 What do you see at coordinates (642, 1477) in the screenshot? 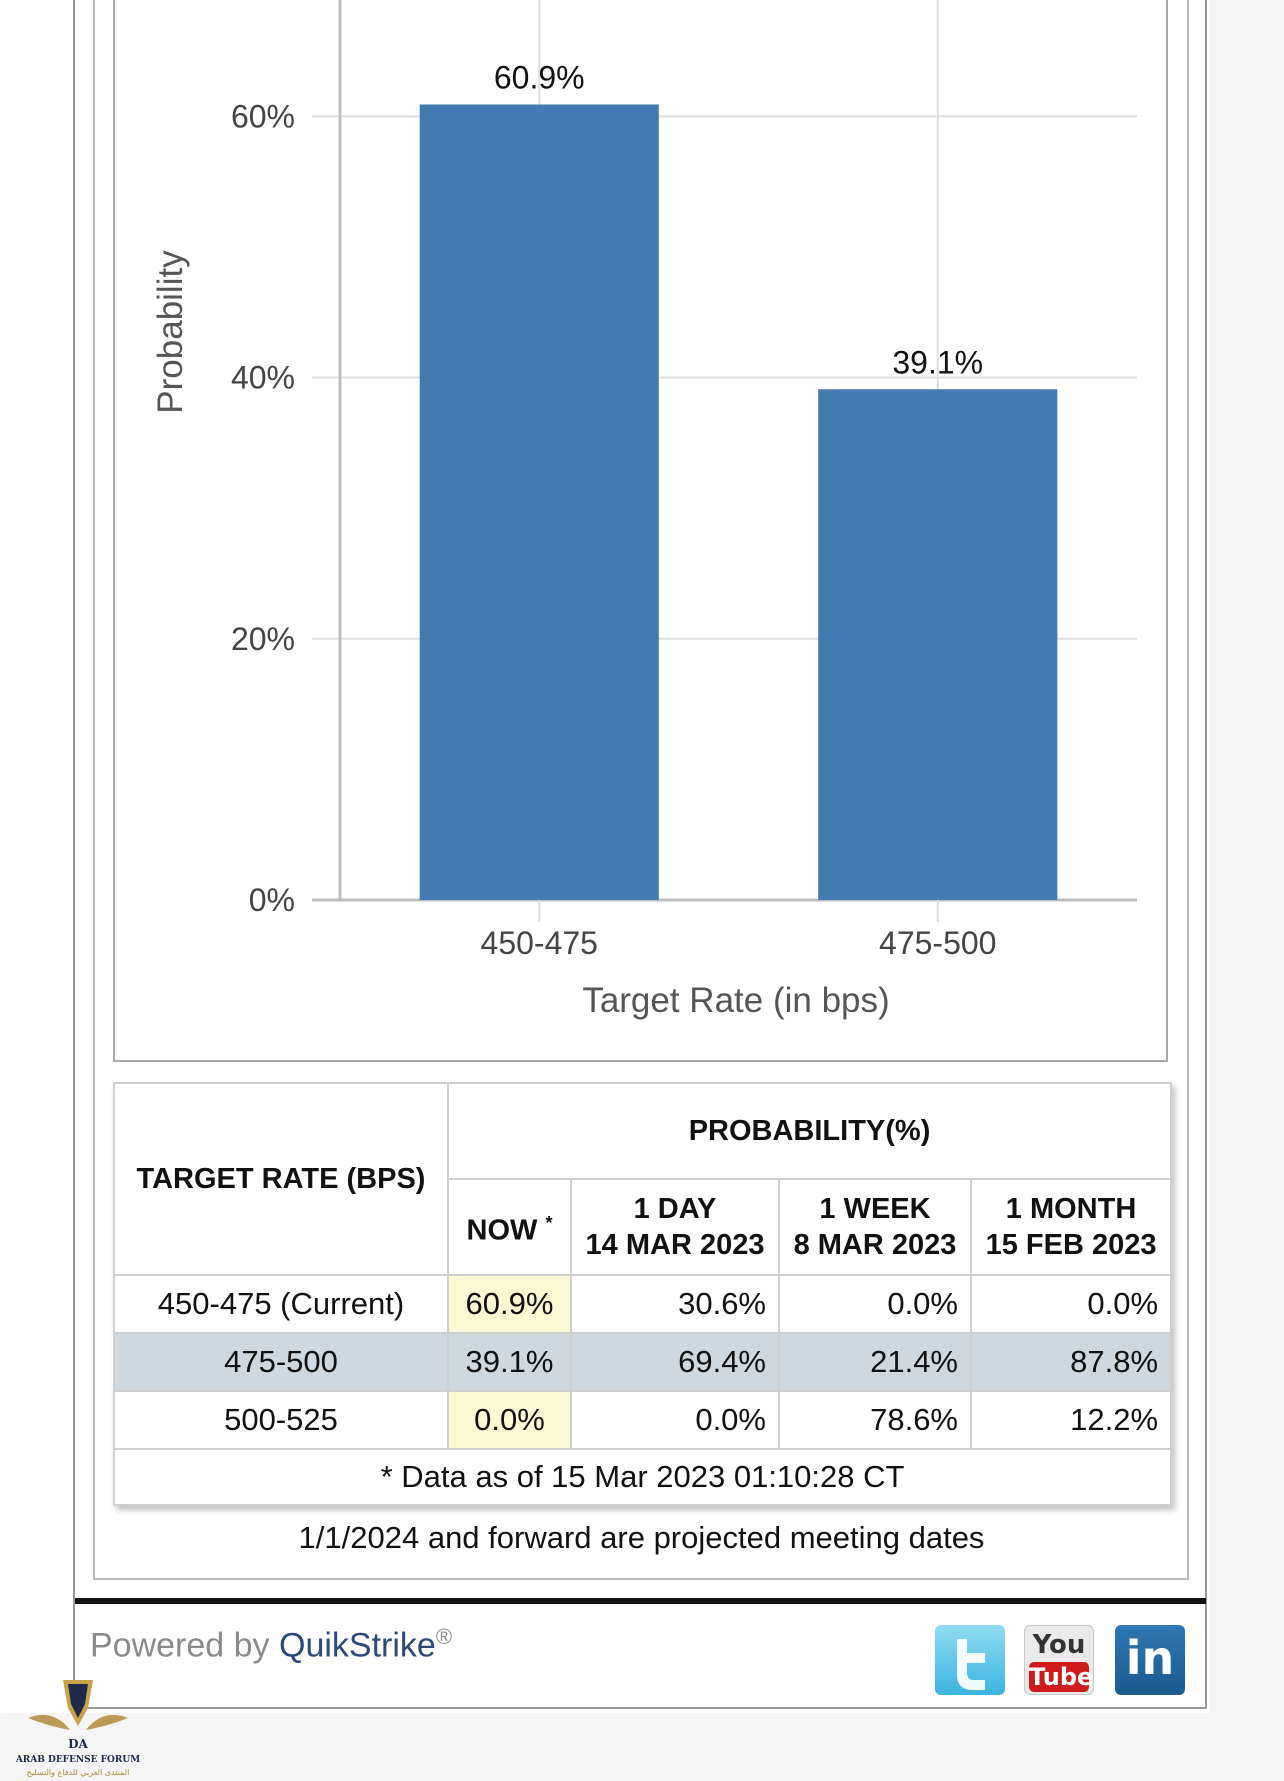
I see `data-timestamp-footnote: * Data as of 15 Mar 2023 01:10:28 CT` at bounding box center [642, 1477].